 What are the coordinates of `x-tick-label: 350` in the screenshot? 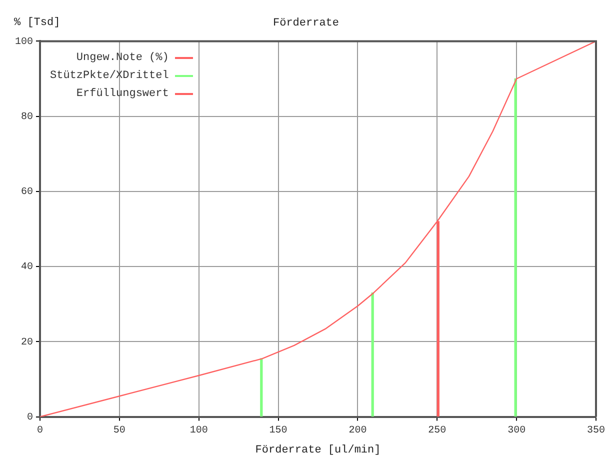 It's located at (596, 430).